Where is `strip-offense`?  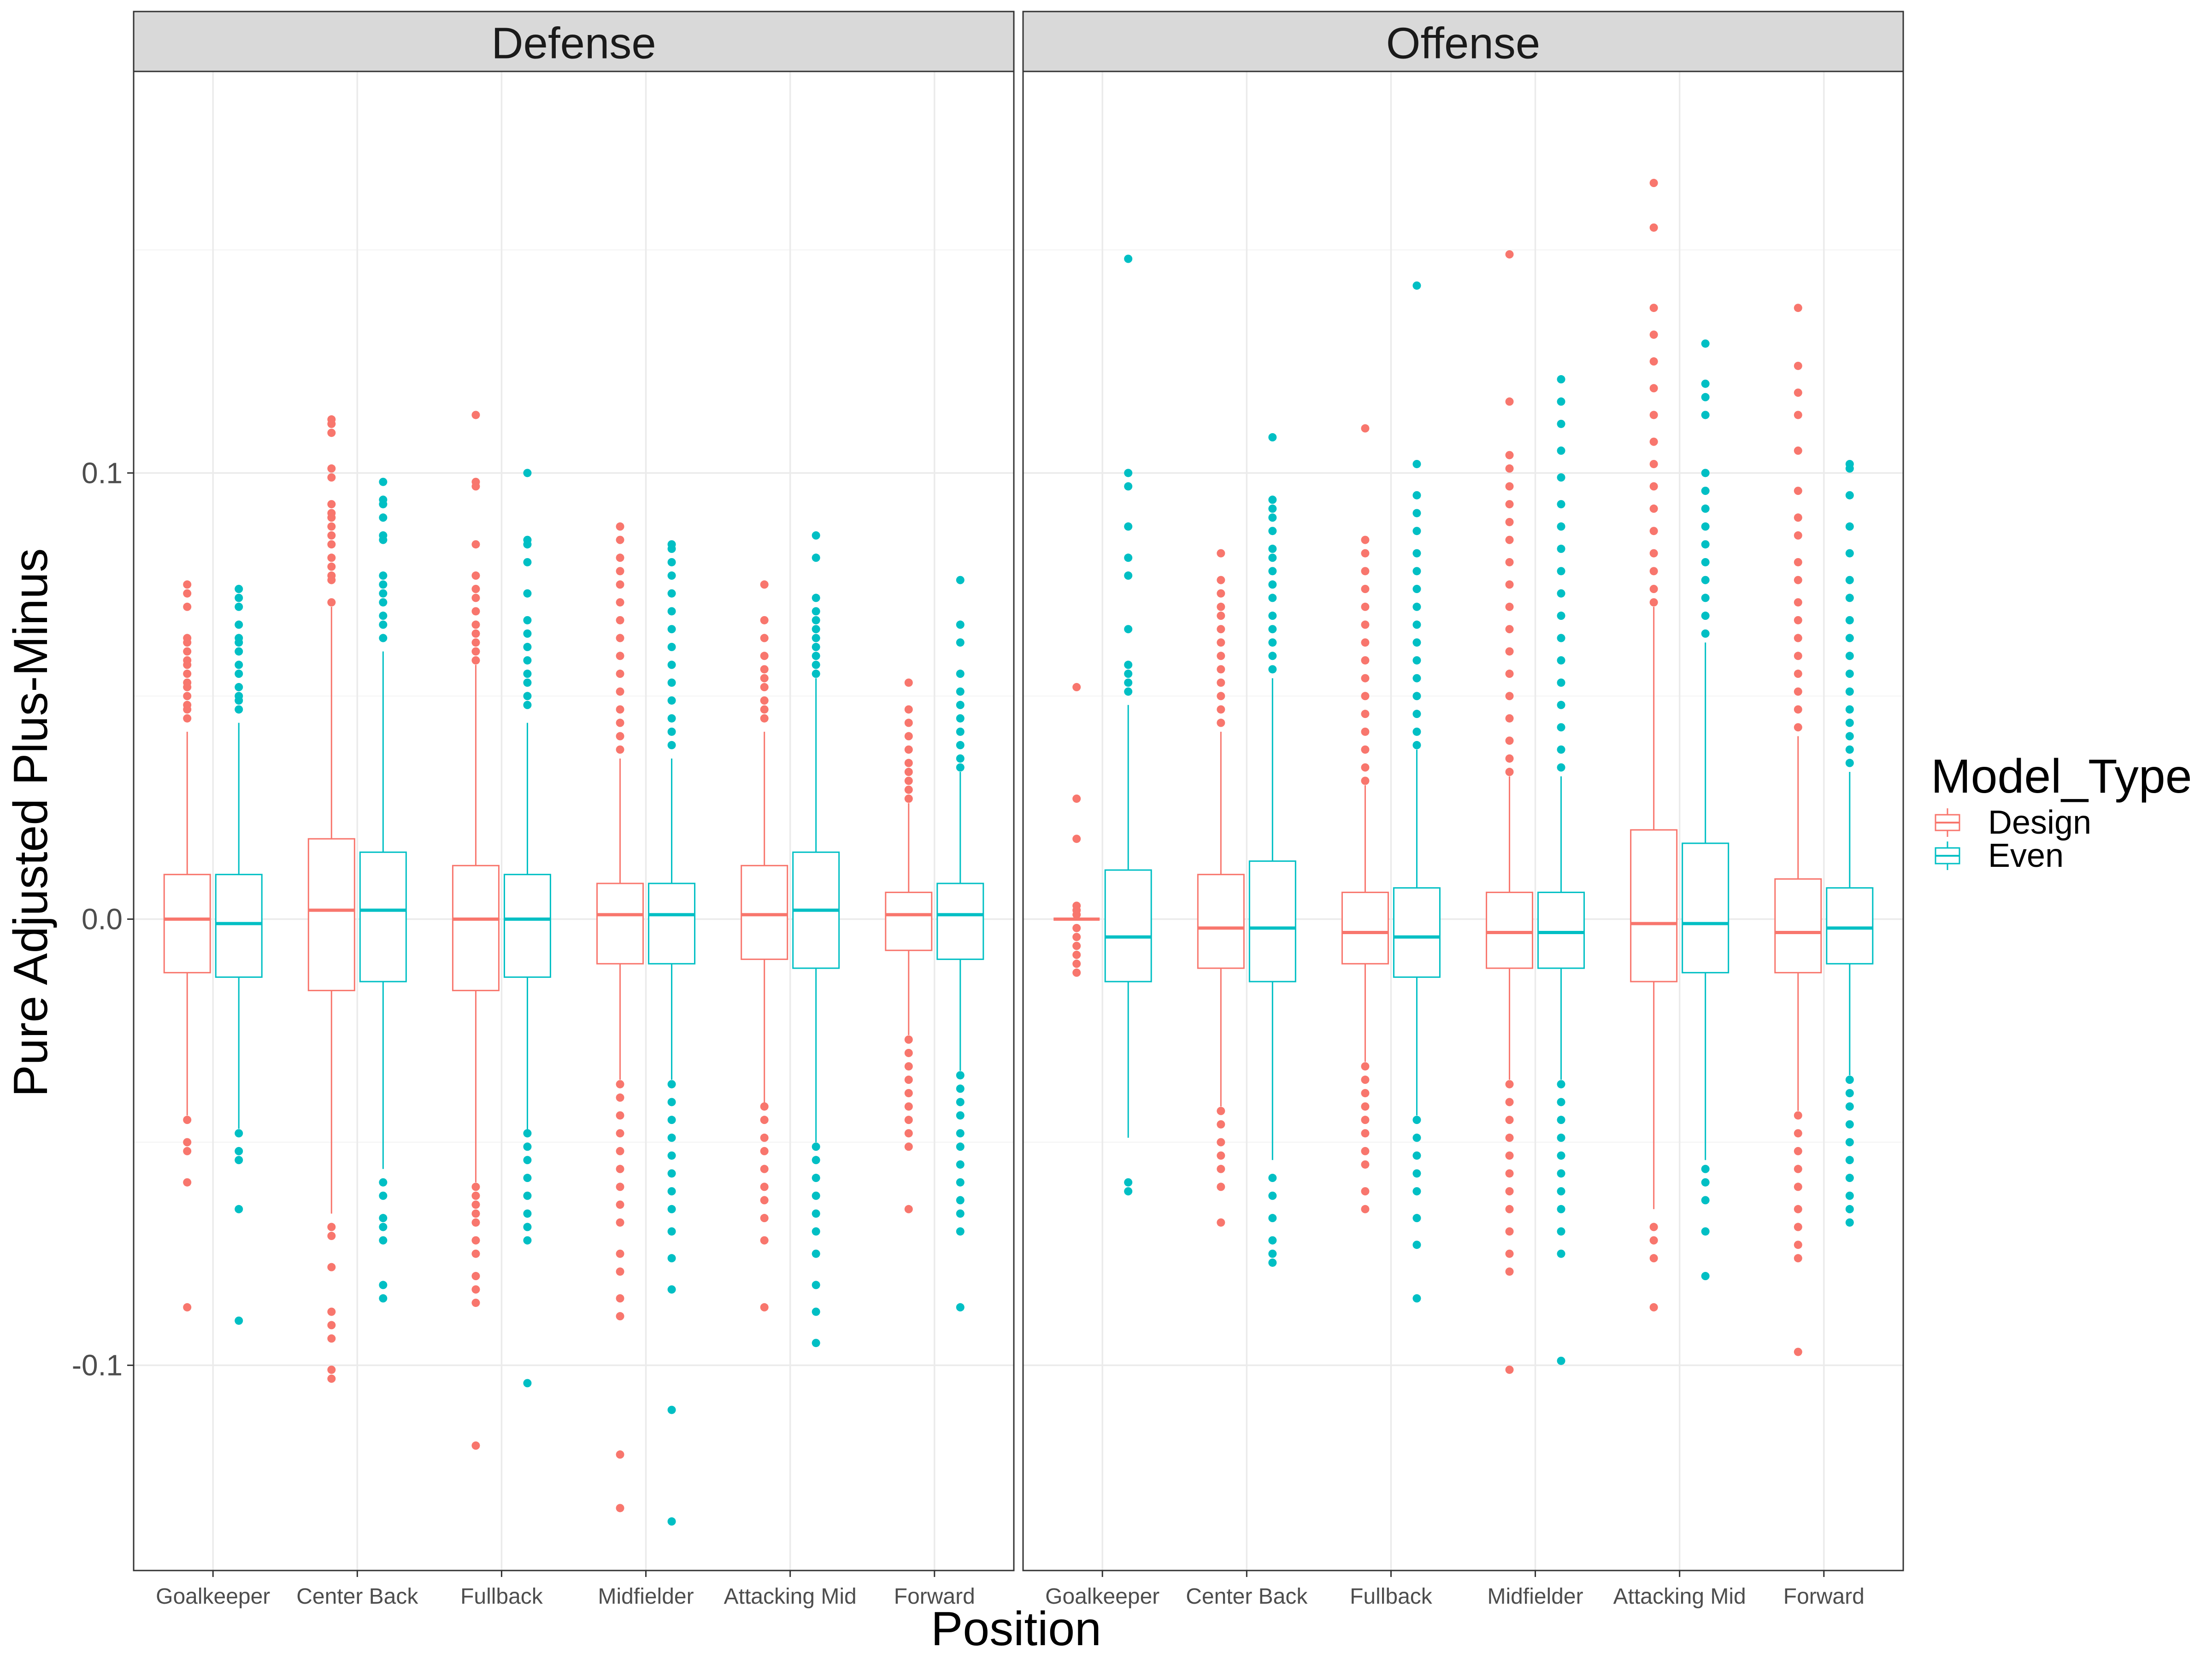 strip-offense is located at coordinates (1463, 41).